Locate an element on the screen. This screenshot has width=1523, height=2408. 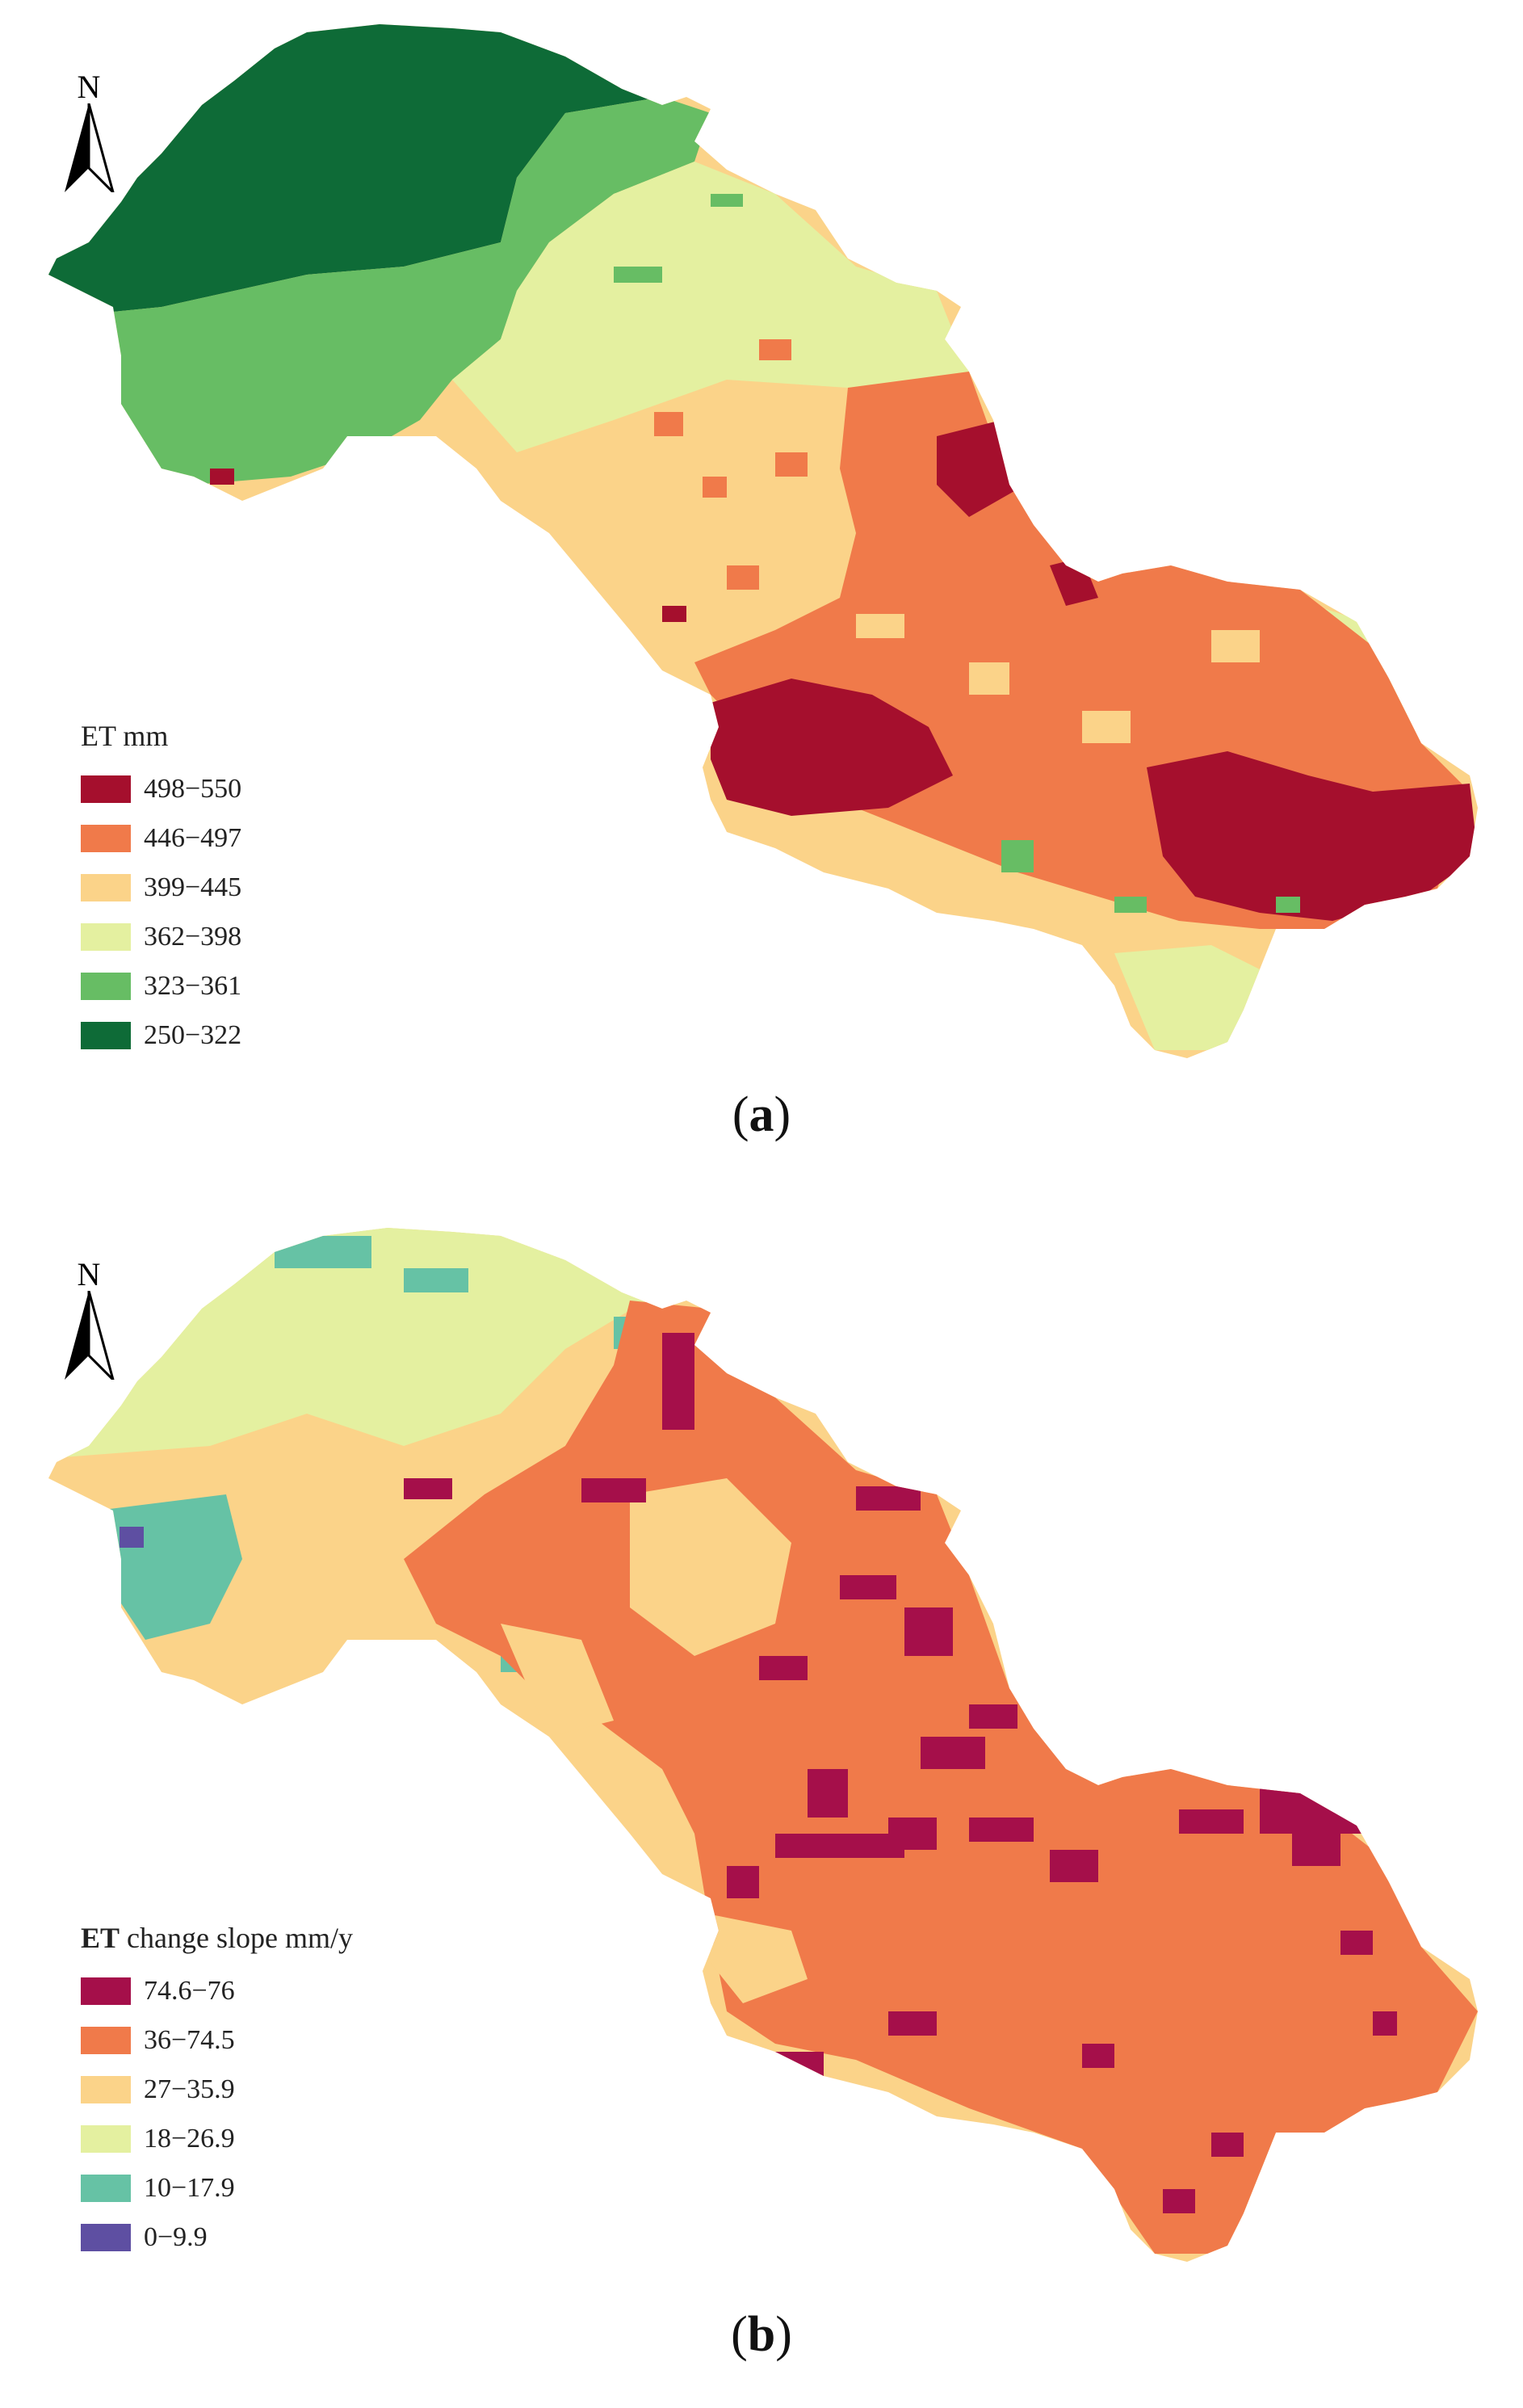
legend-item: 27−35.9 is located at coordinates (217, 2089).